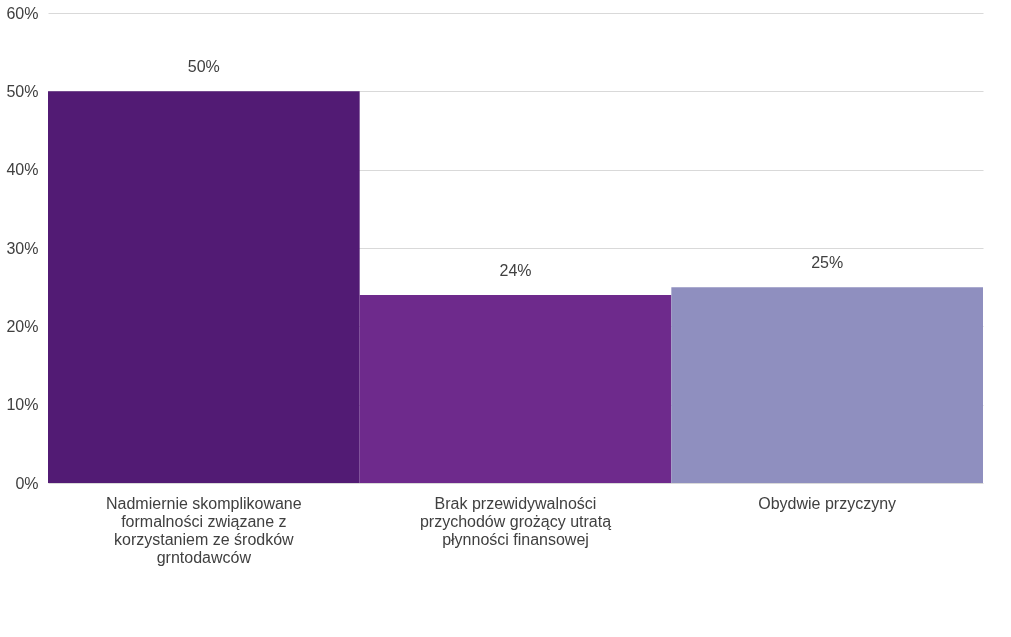  Describe the element at coordinates (515, 270) in the screenshot. I see `data-label: 24%` at that location.